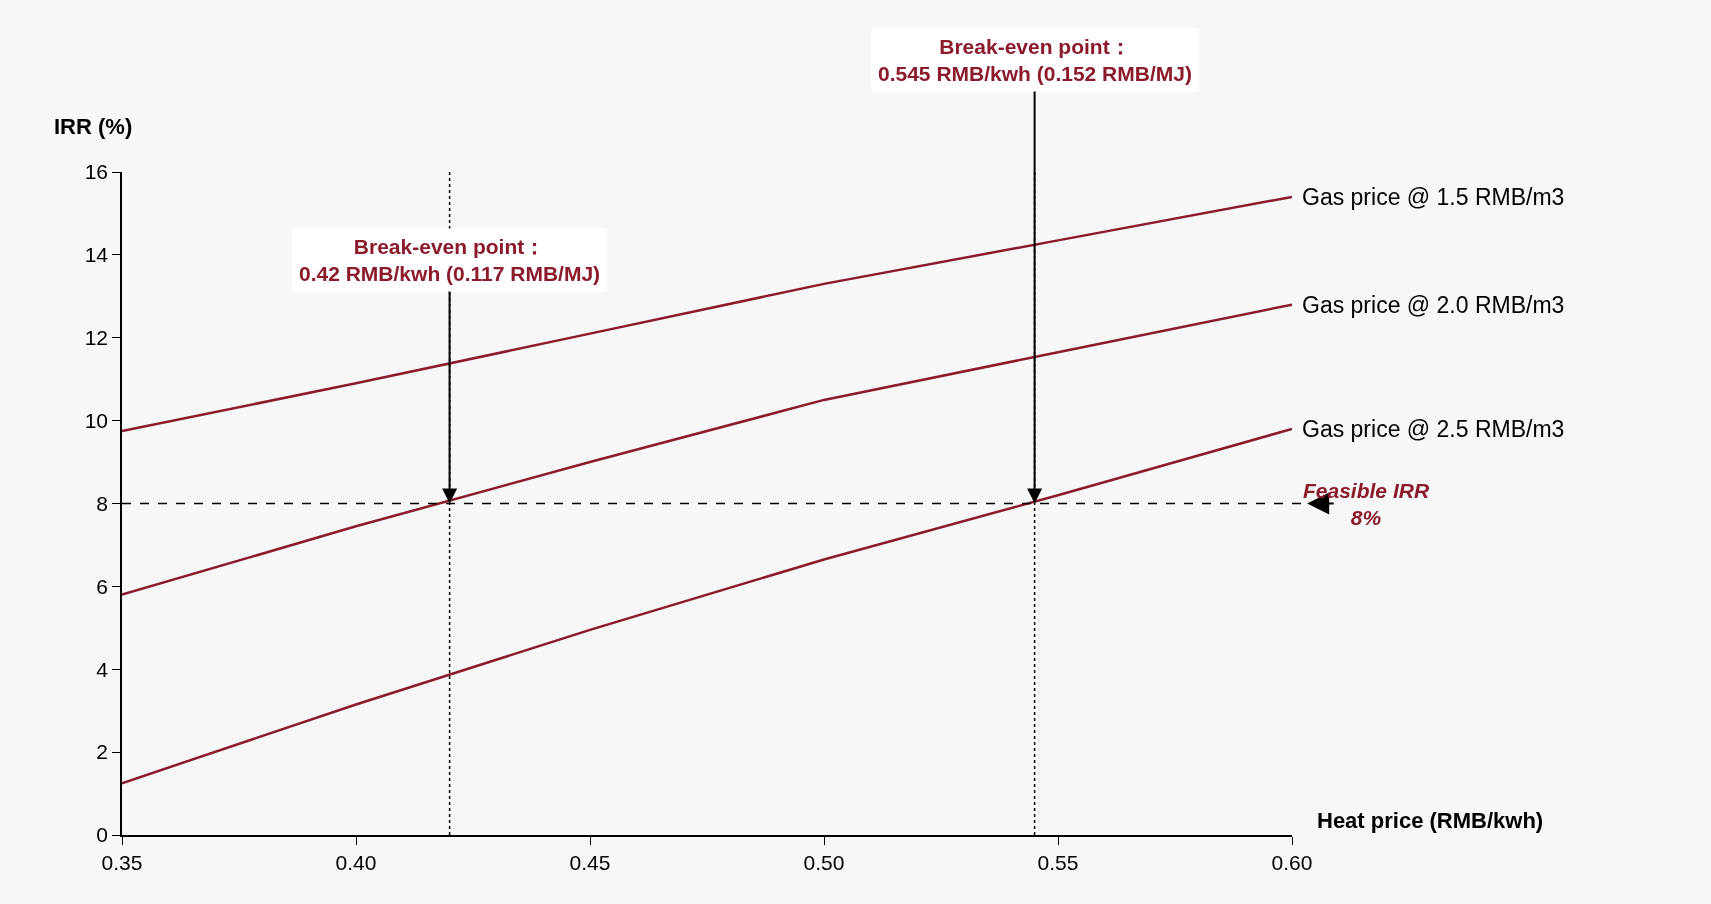  What do you see at coordinates (93, 126) in the screenshot?
I see `y-axis-title: IRR (%)` at bounding box center [93, 126].